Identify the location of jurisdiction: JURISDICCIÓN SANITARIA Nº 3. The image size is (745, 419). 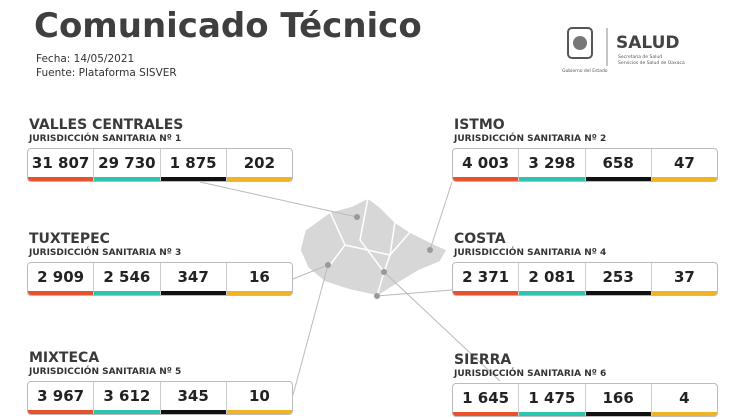
(105, 253).